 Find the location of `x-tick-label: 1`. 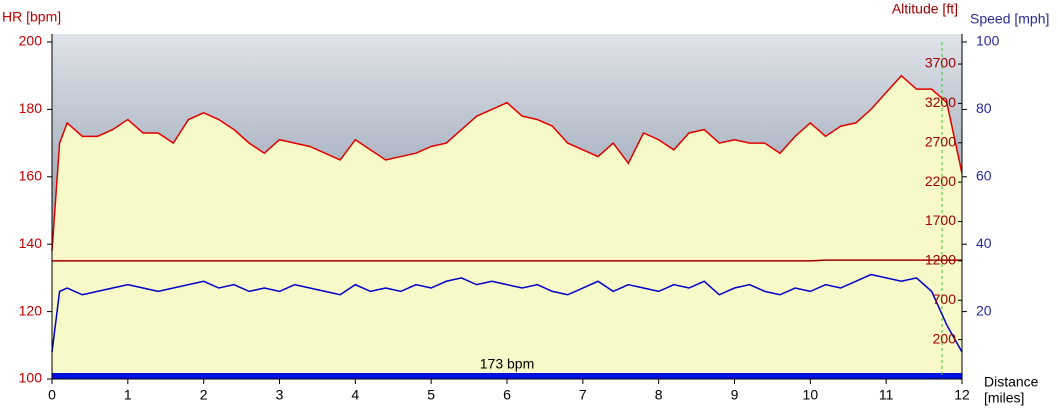

x-tick-label: 1 is located at coordinates (128, 395).